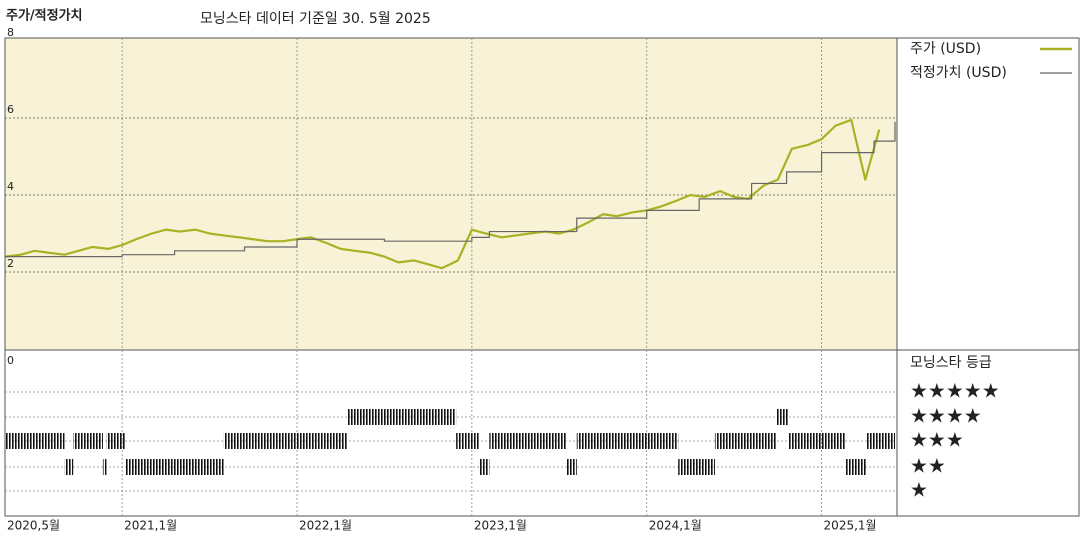  I want to click on x-tick-label: 2022,1월, so click(325, 526).